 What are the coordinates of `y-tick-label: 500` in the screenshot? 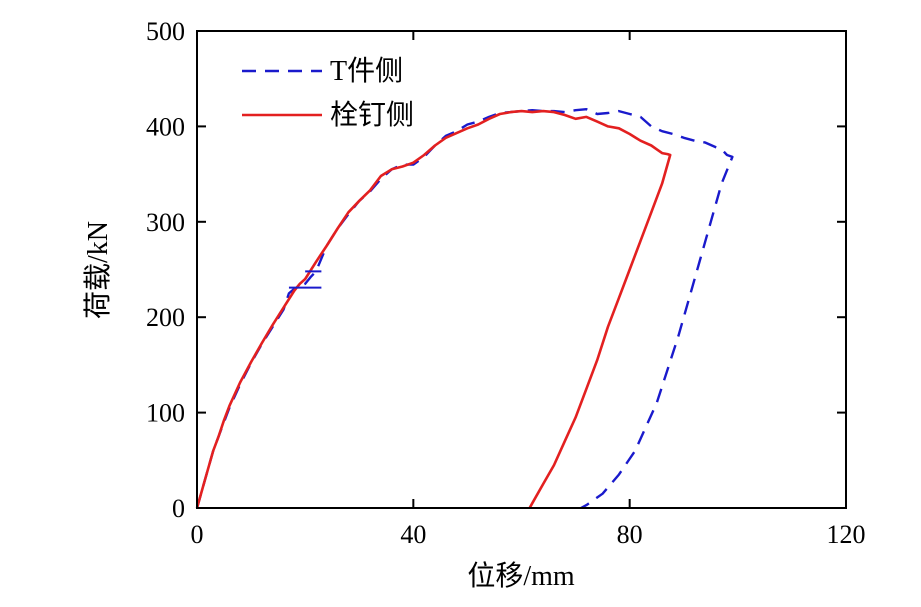 It's located at (165, 31).